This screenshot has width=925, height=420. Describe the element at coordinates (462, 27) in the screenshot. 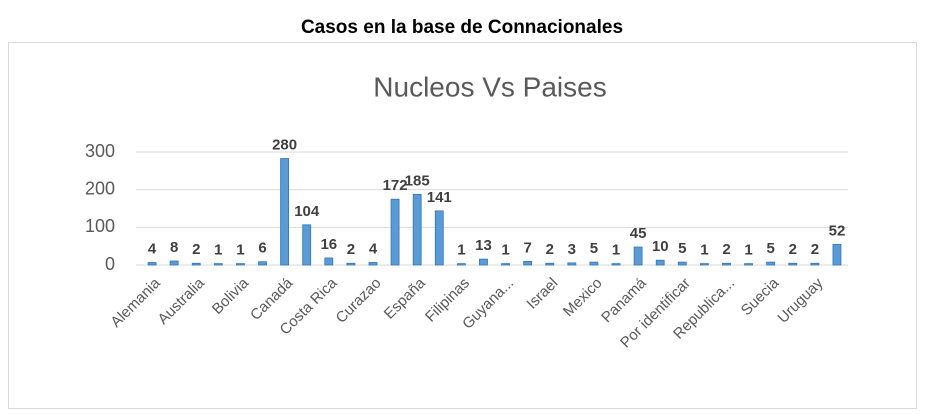

I see `page-title: Casos en la base de Connacionales` at that location.